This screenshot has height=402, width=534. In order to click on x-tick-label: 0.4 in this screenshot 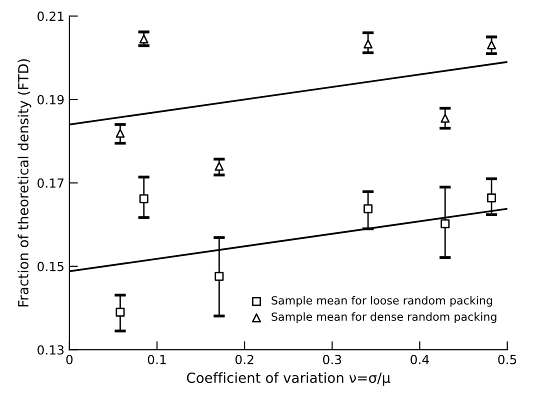, I will do `click(419, 359)`.